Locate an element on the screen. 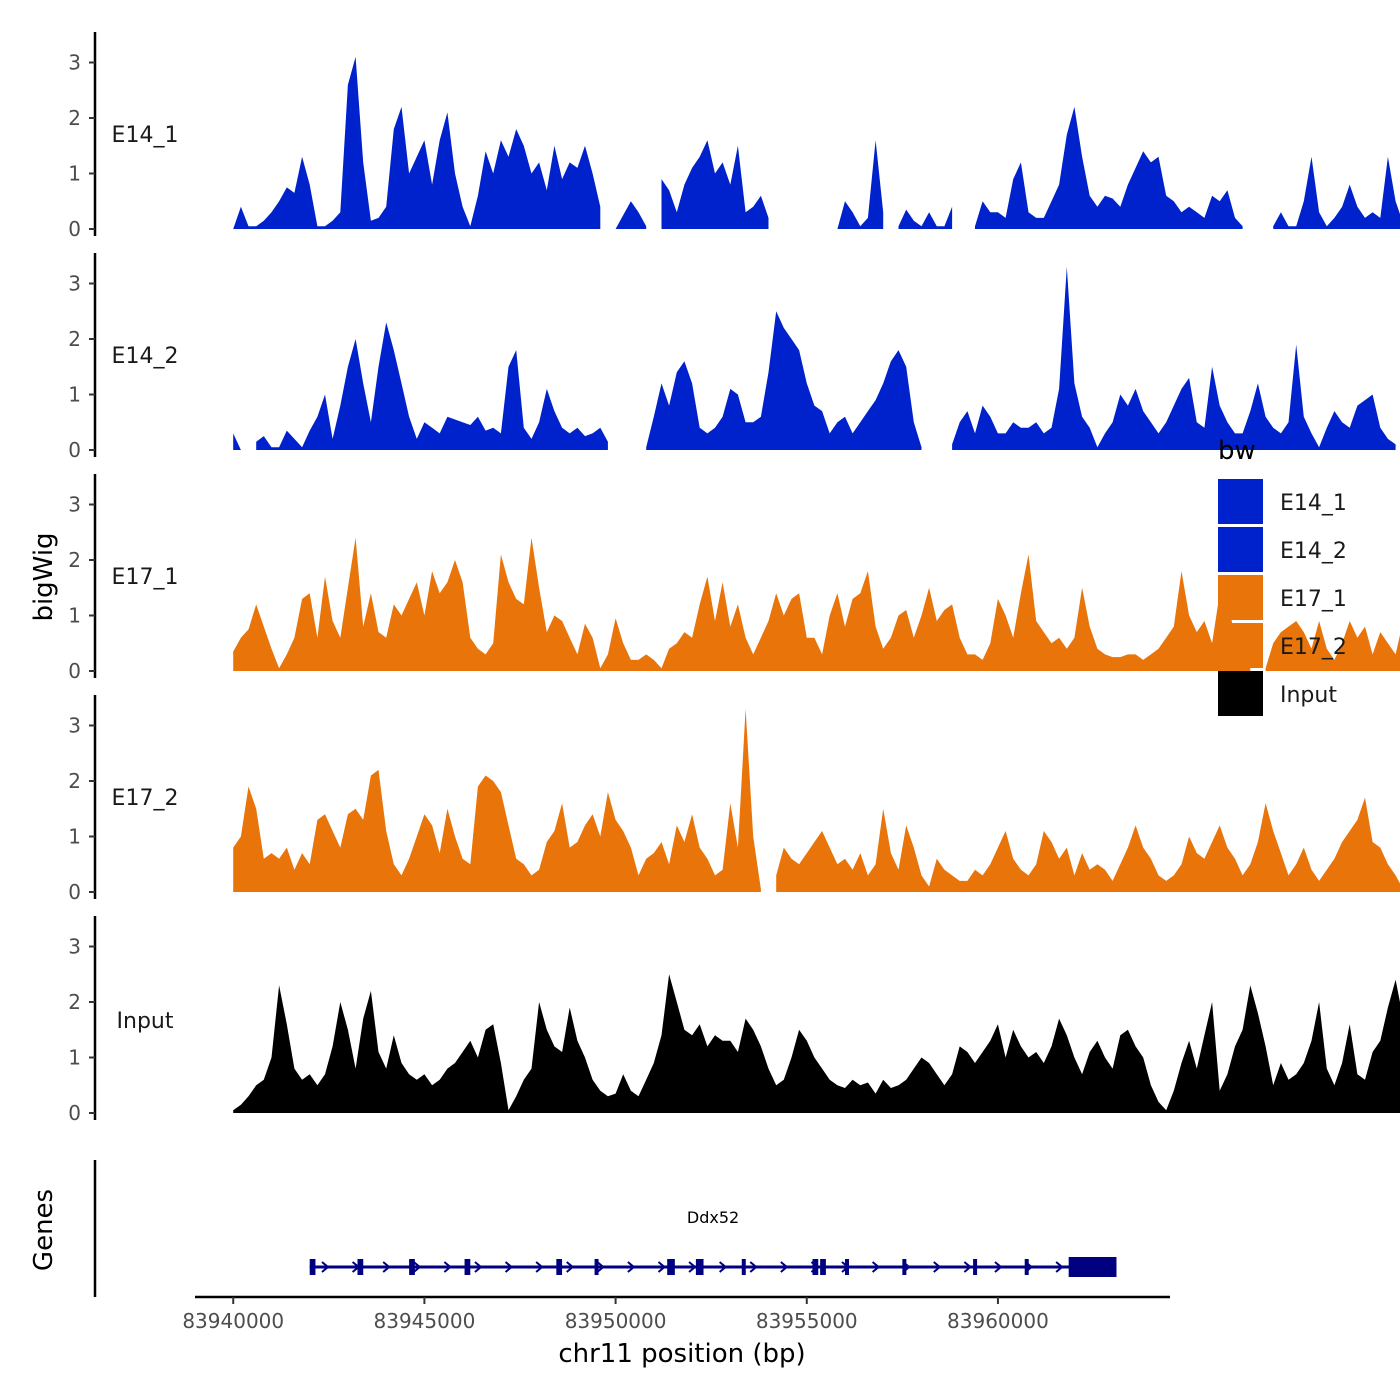 The image size is (1400, 1400). track-label-e14_2: E14_2 is located at coordinates (145, 356).